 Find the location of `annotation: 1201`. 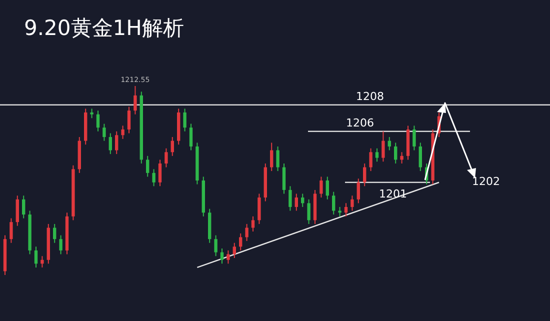

annotation: 1201 is located at coordinates (393, 193).